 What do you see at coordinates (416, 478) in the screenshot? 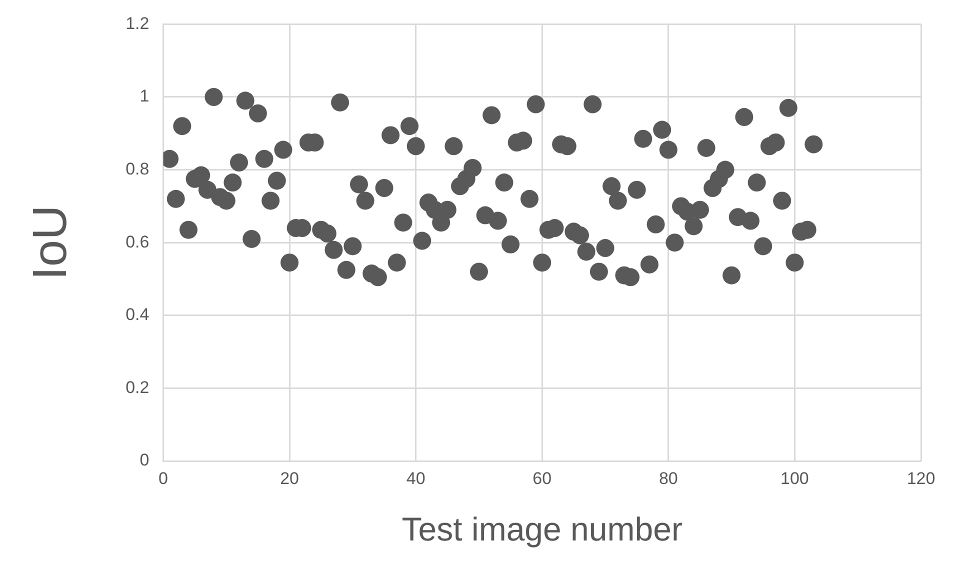
I see `x-tick-label: 40` at bounding box center [416, 478].